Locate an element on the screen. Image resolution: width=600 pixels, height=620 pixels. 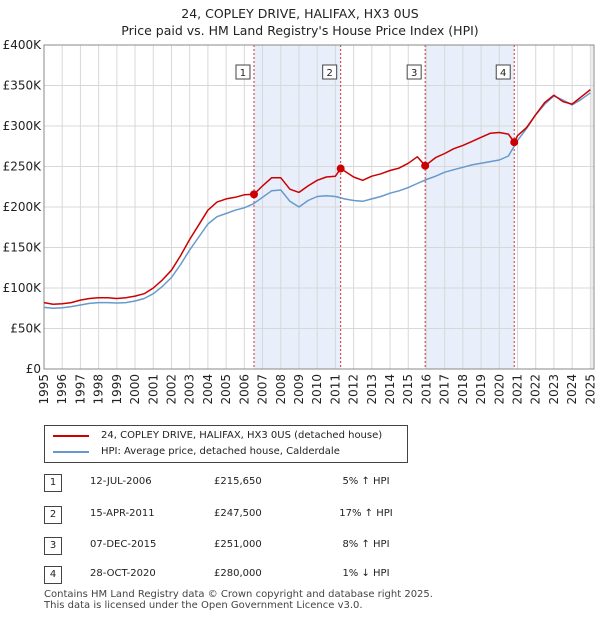
legend-swatch-hpi is located at coordinates (71, 452).